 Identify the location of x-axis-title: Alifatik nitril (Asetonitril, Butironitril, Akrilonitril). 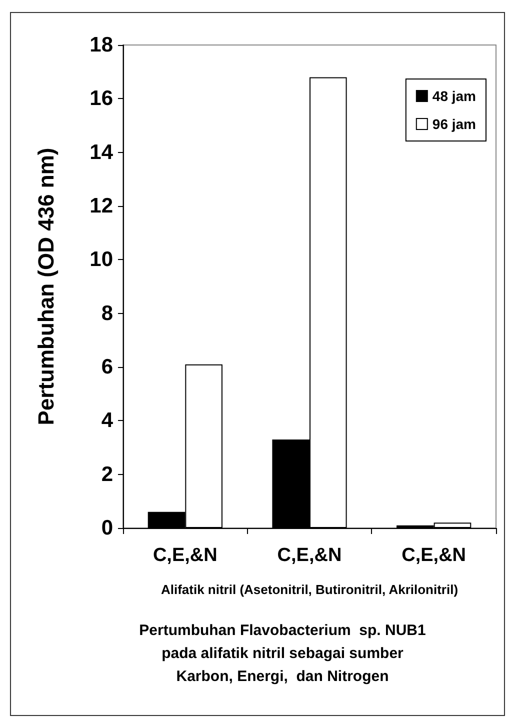
(309, 589).